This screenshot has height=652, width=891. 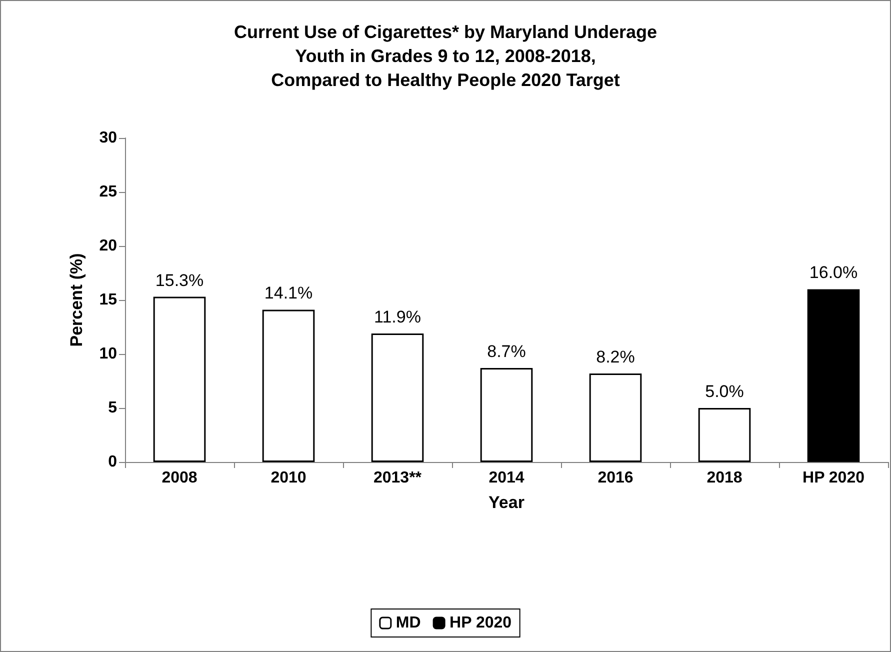 I want to click on legend-label: MD, so click(x=408, y=623).